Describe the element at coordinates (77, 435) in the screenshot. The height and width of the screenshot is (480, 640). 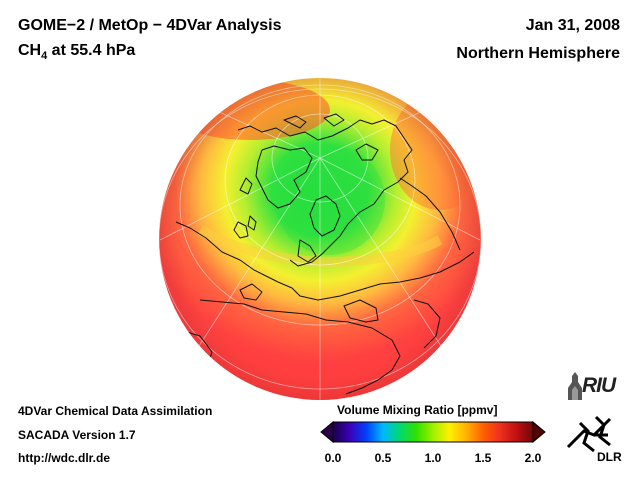
I see `credit-line-2: SACADA Version 1.7` at that location.